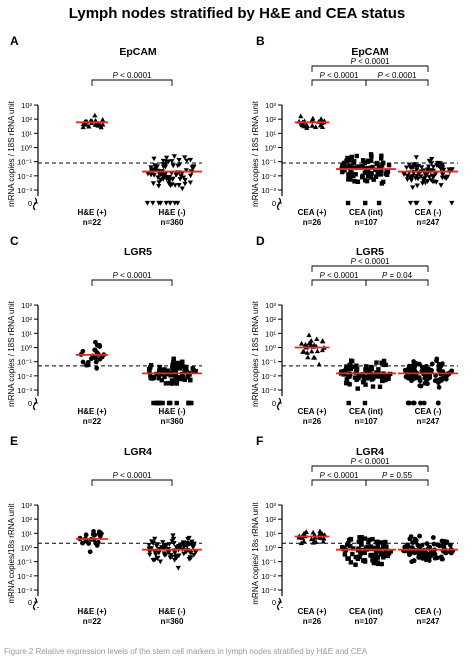  I want to click on x-count-label: n=107, so click(366, 222).